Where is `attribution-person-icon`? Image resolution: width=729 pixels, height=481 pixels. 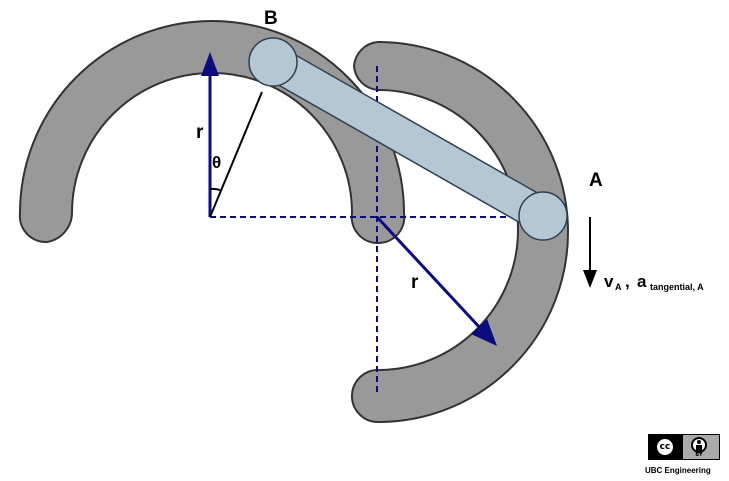
attribution-person-icon is located at coordinates (699, 445).